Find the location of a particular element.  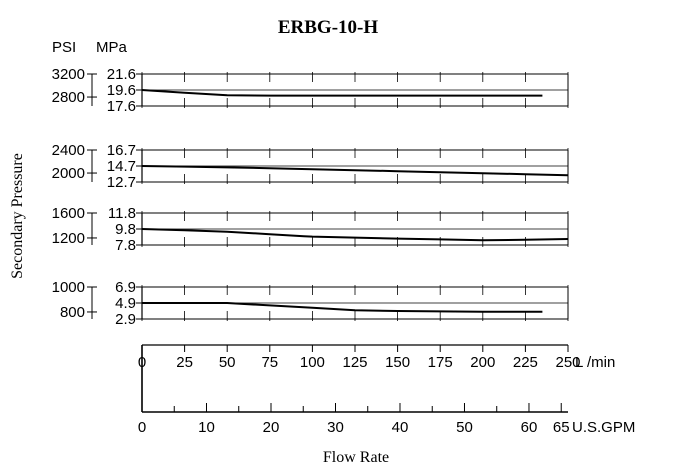

gpm-tick-label: 10 is located at coordinates (206, 427).